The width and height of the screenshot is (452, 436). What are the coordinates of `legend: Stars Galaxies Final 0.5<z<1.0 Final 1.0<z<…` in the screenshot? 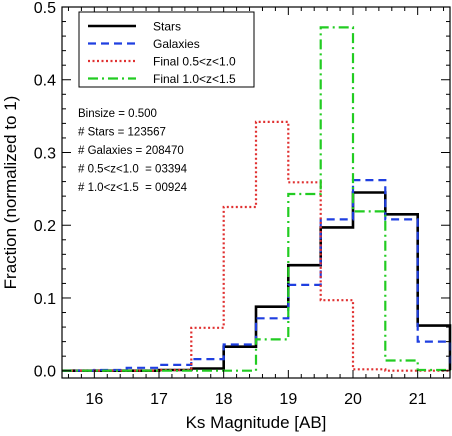 It's located at (166, 49).